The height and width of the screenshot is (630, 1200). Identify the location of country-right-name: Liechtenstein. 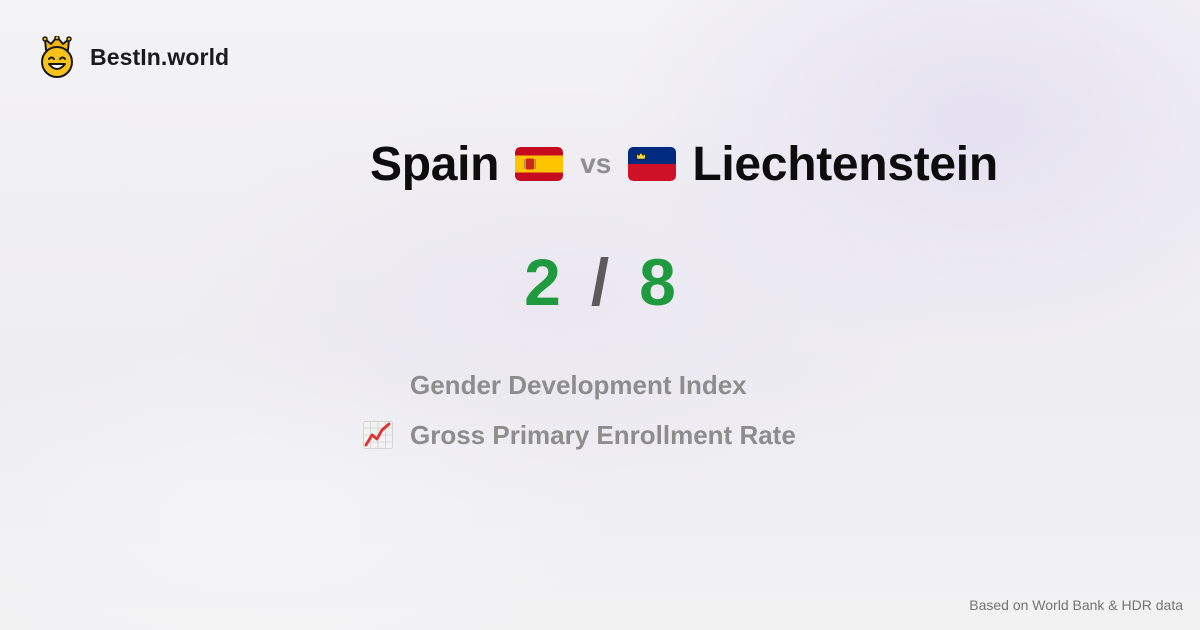
(845, 164).